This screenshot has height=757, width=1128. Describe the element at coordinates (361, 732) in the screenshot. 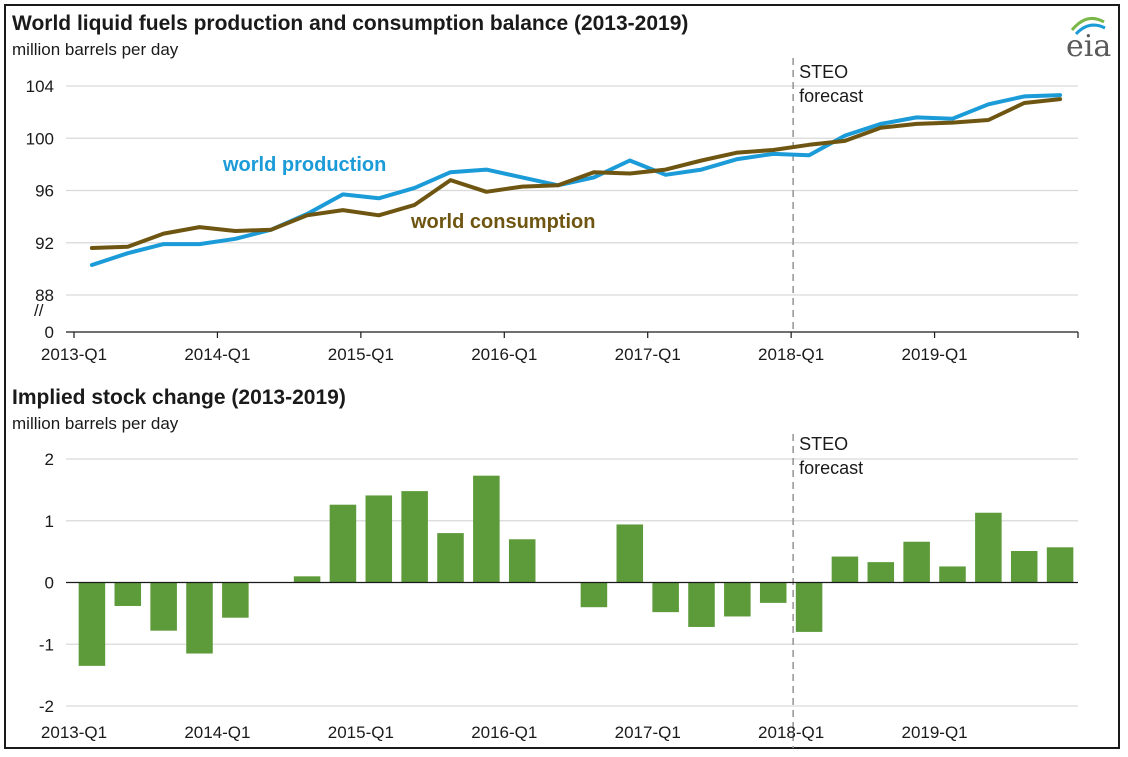

I see `bar-chart-x-tick-label: 2015-Q1` at that location.